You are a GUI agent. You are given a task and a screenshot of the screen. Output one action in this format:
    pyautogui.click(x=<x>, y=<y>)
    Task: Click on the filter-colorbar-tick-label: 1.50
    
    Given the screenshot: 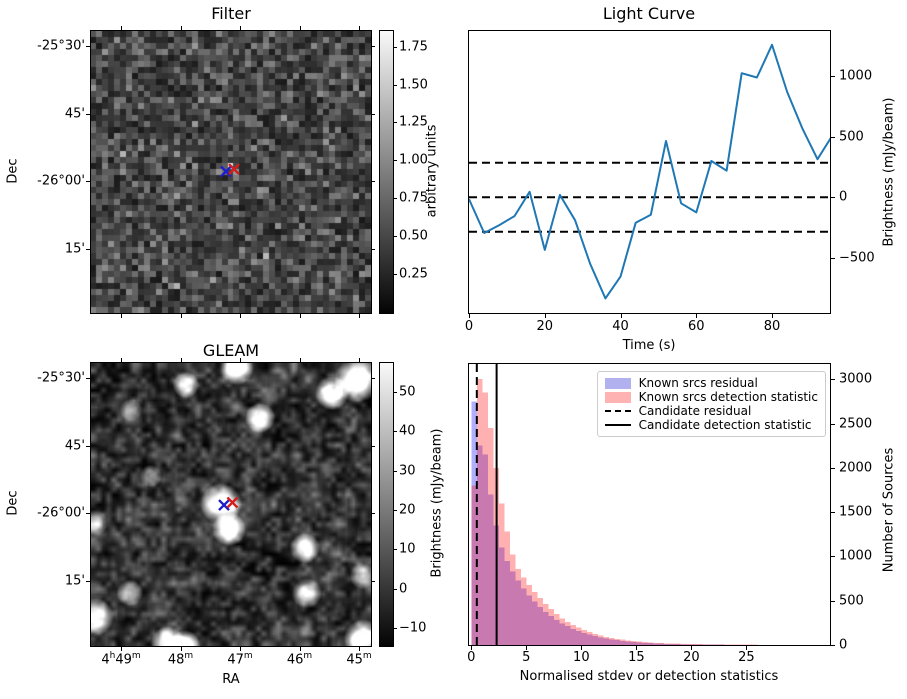 What is the action you would take?
    pyautogui.click(x=413, y=85)
    